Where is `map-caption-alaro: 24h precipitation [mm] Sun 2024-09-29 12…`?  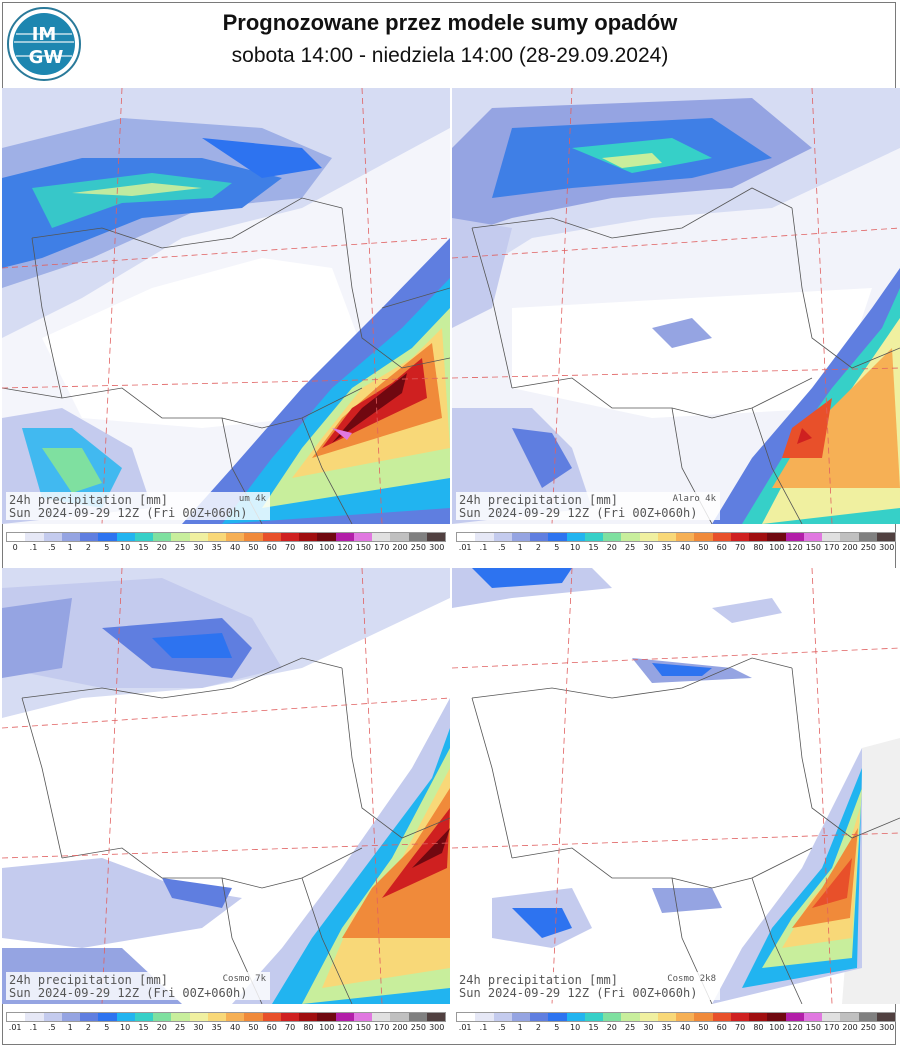 map-caption-alaro: 24h precipitation [mm] Sun 2024-09-29 12… is located at coordinates (588, 506).